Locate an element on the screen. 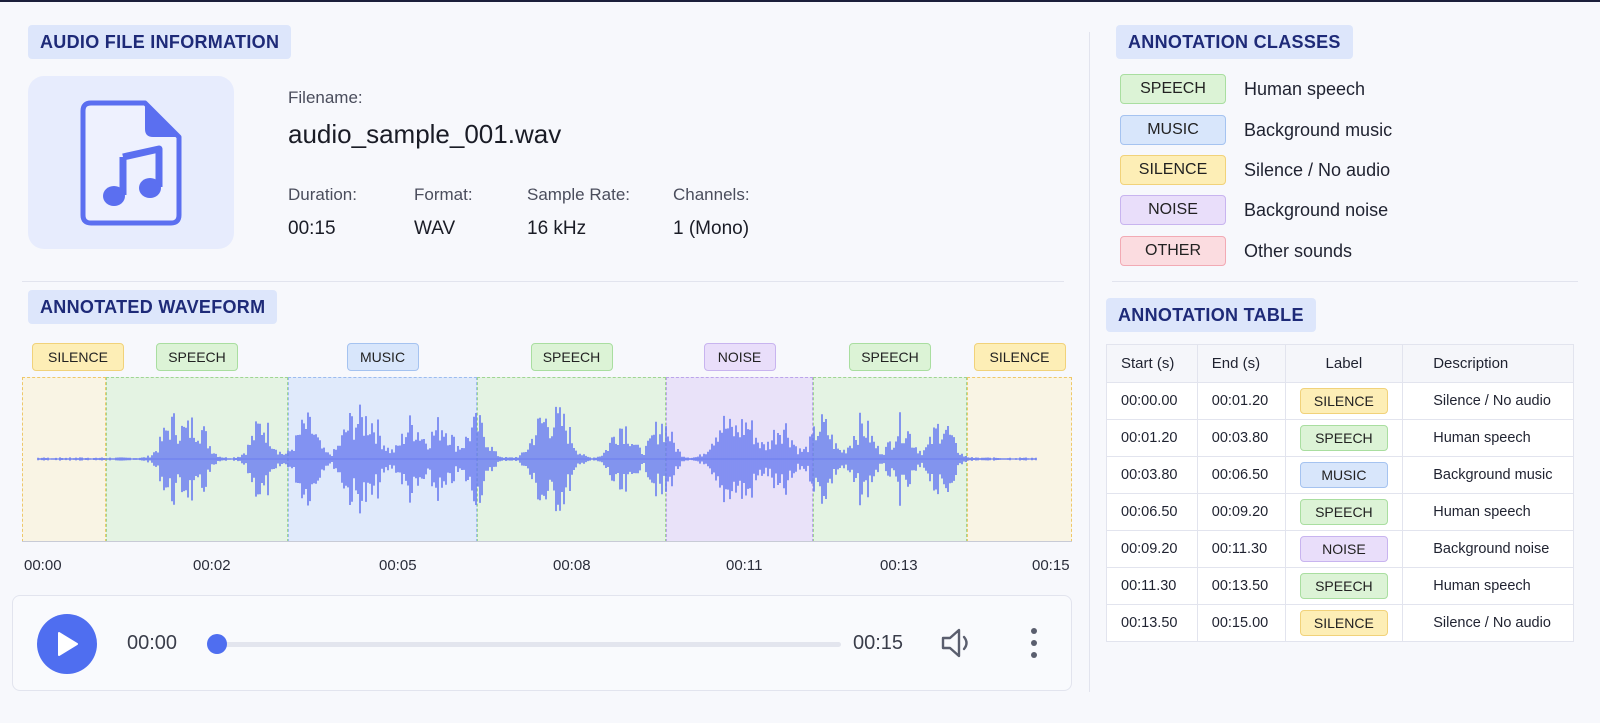  top-border is located at coordinates (800, 1).